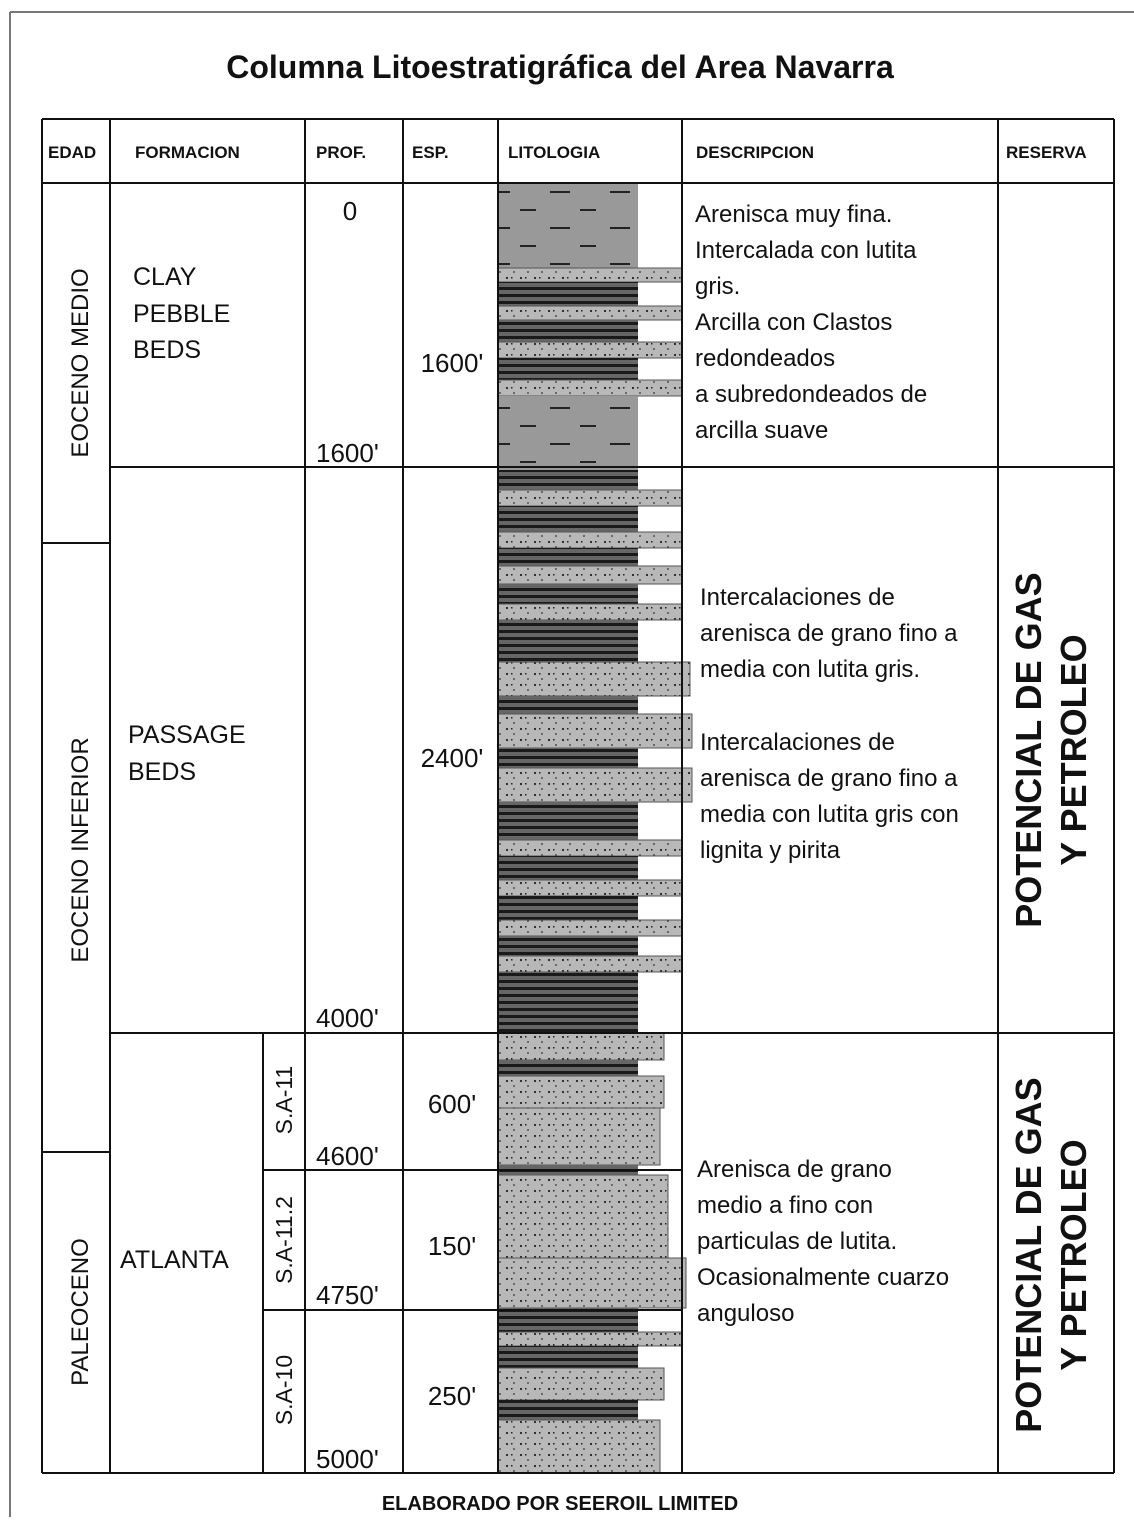 The width and height of the screenshot is (1134, 1522). I want to click on thickness: 600', so click(452, 1104).